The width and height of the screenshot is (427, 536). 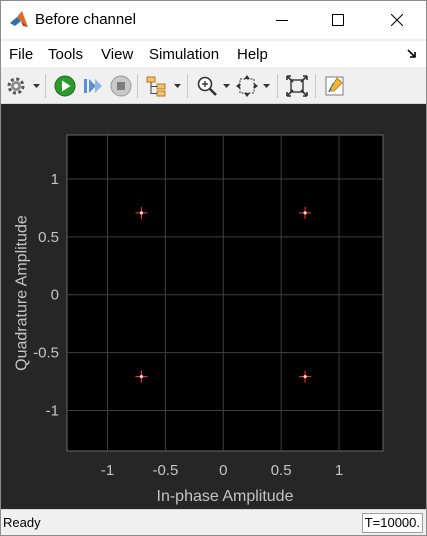 I want to click on menu-simulation: Simulation, so click(x=184, y=54).